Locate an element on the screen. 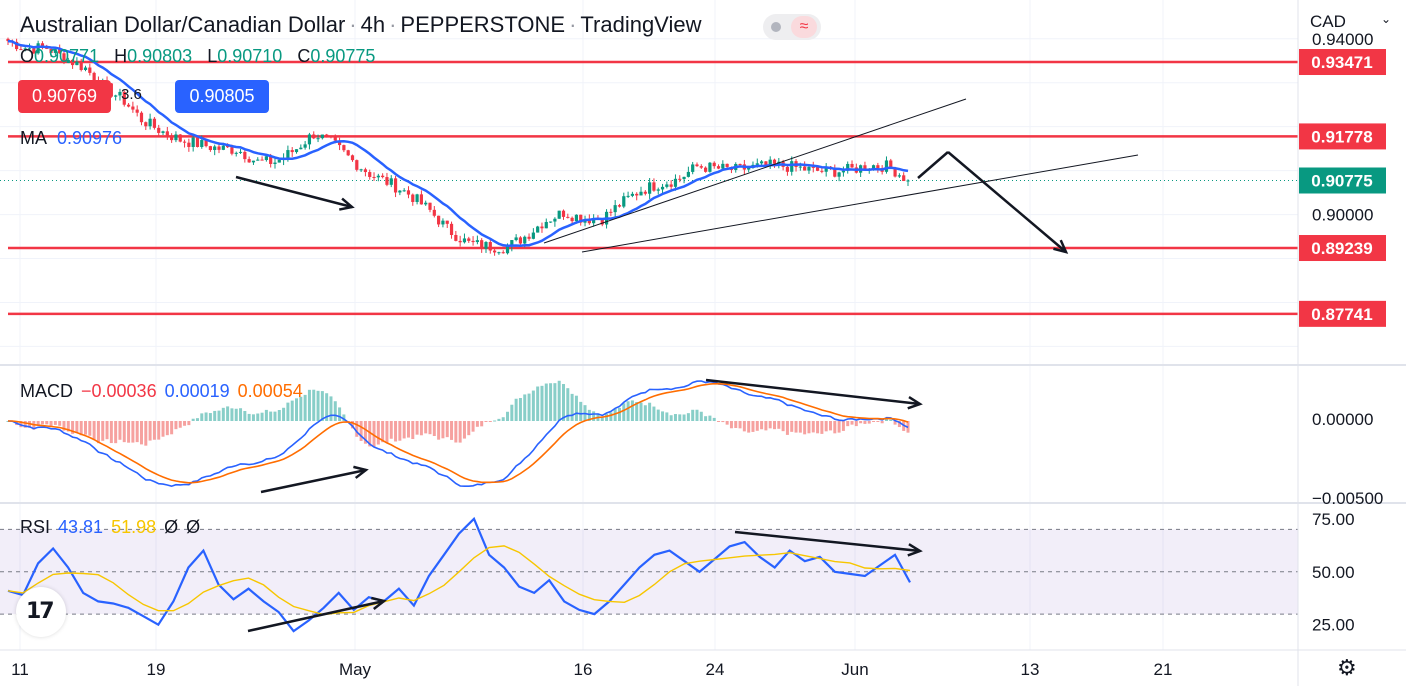 The height and width of the screenshot is (691, 1406). x-tick-label: 19 is located at coordinates (156, 669).